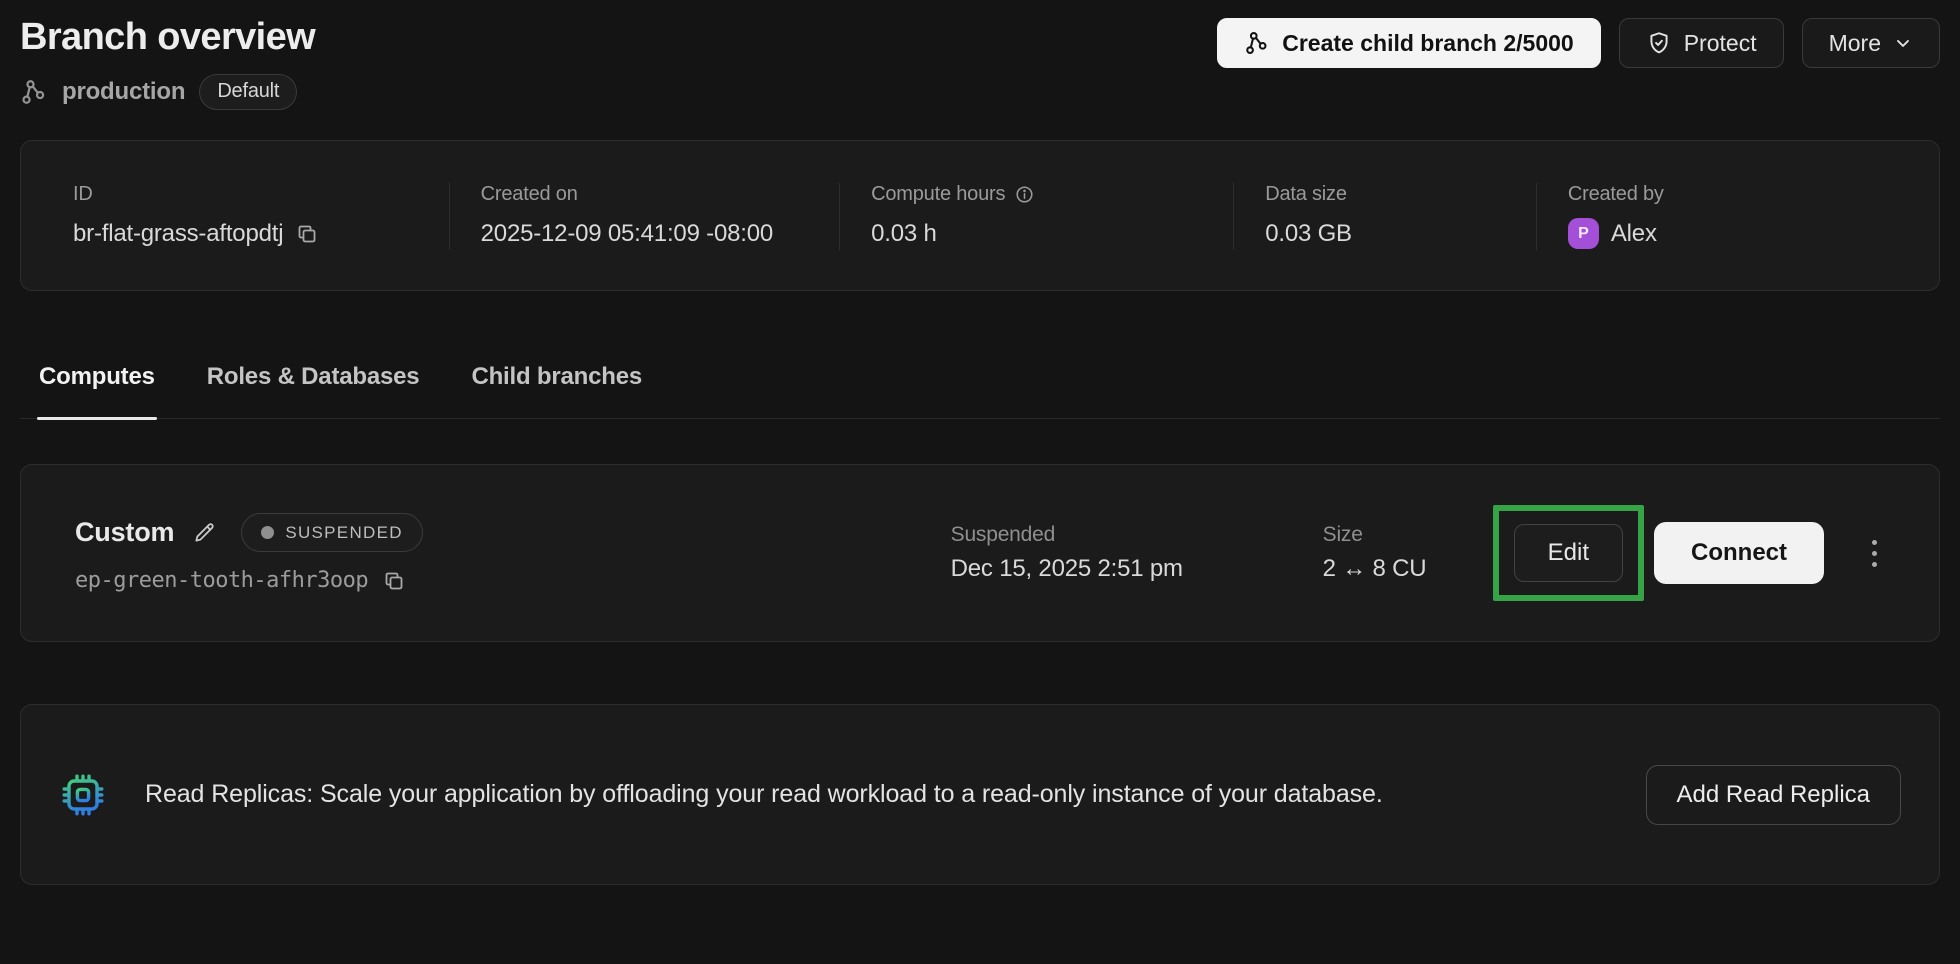  What do you see at coordinates (1737, 216) in the screenshot?
I see `info-col-created-by: Created by P Alex` at bounding box center [1737, 216].